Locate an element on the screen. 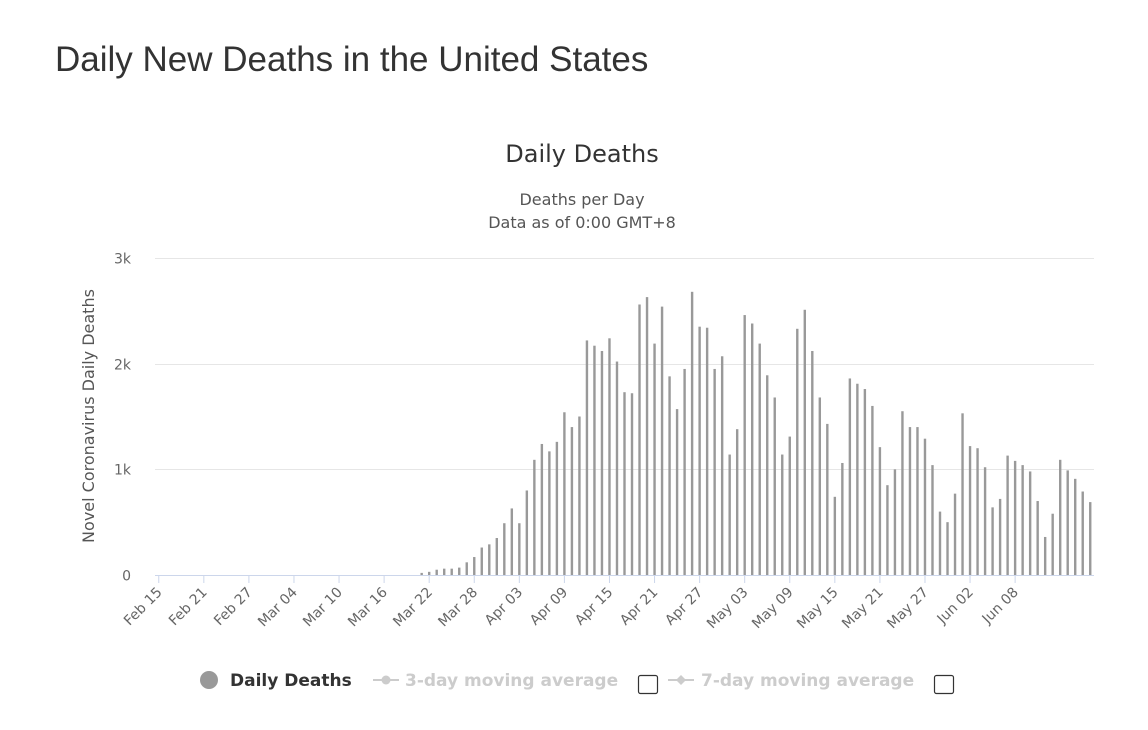  legend-symbol-7-day-marker is located at coordinates (681, 680).